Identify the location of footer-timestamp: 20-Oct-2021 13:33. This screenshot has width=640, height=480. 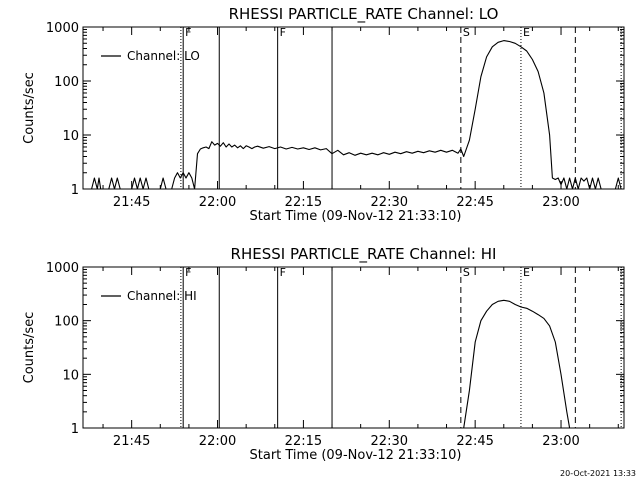
(598, 473).